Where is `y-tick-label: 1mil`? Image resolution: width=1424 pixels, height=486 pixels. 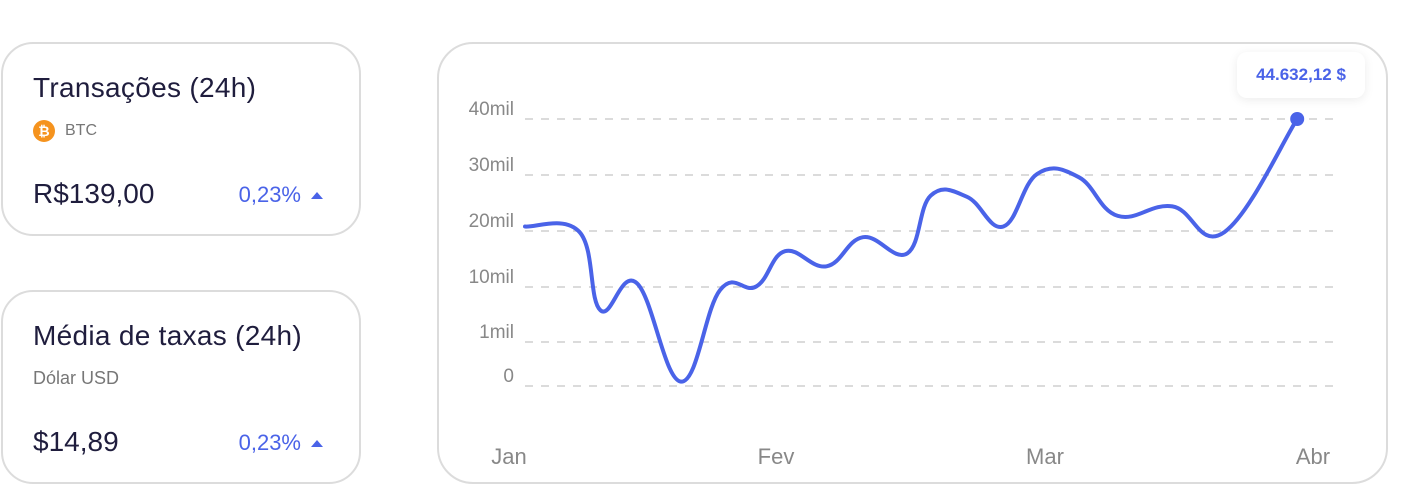 y-tick-label: 1mil is located at coordinates (496, 332).